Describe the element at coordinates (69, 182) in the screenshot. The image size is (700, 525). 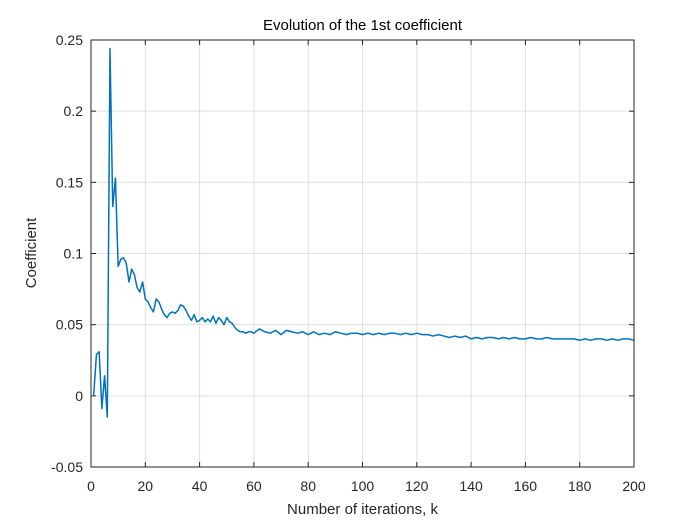
I see `y-tick-label: 0.15` at that location.